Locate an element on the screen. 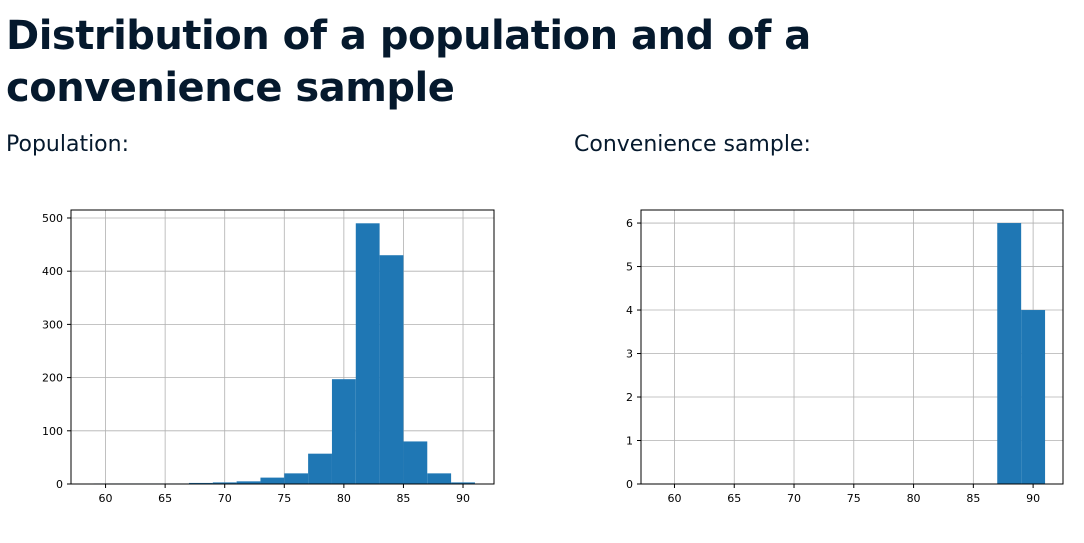 The height and width of the screenshot is (543, 1084). sample-label: Convenience sample: is located at coordinates (692, 144).